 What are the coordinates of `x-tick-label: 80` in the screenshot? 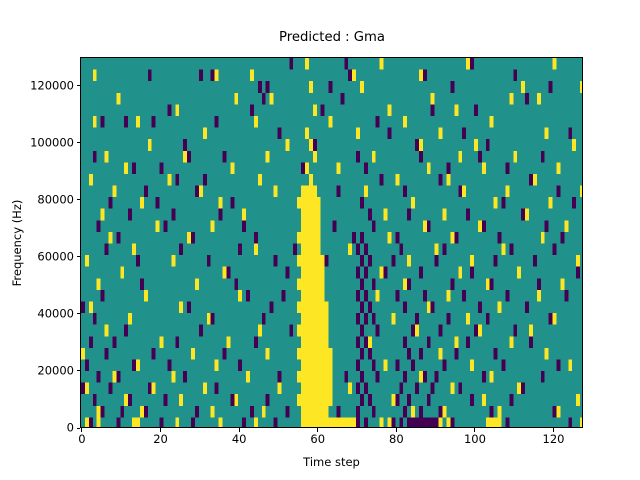 It's located at (396, 439).